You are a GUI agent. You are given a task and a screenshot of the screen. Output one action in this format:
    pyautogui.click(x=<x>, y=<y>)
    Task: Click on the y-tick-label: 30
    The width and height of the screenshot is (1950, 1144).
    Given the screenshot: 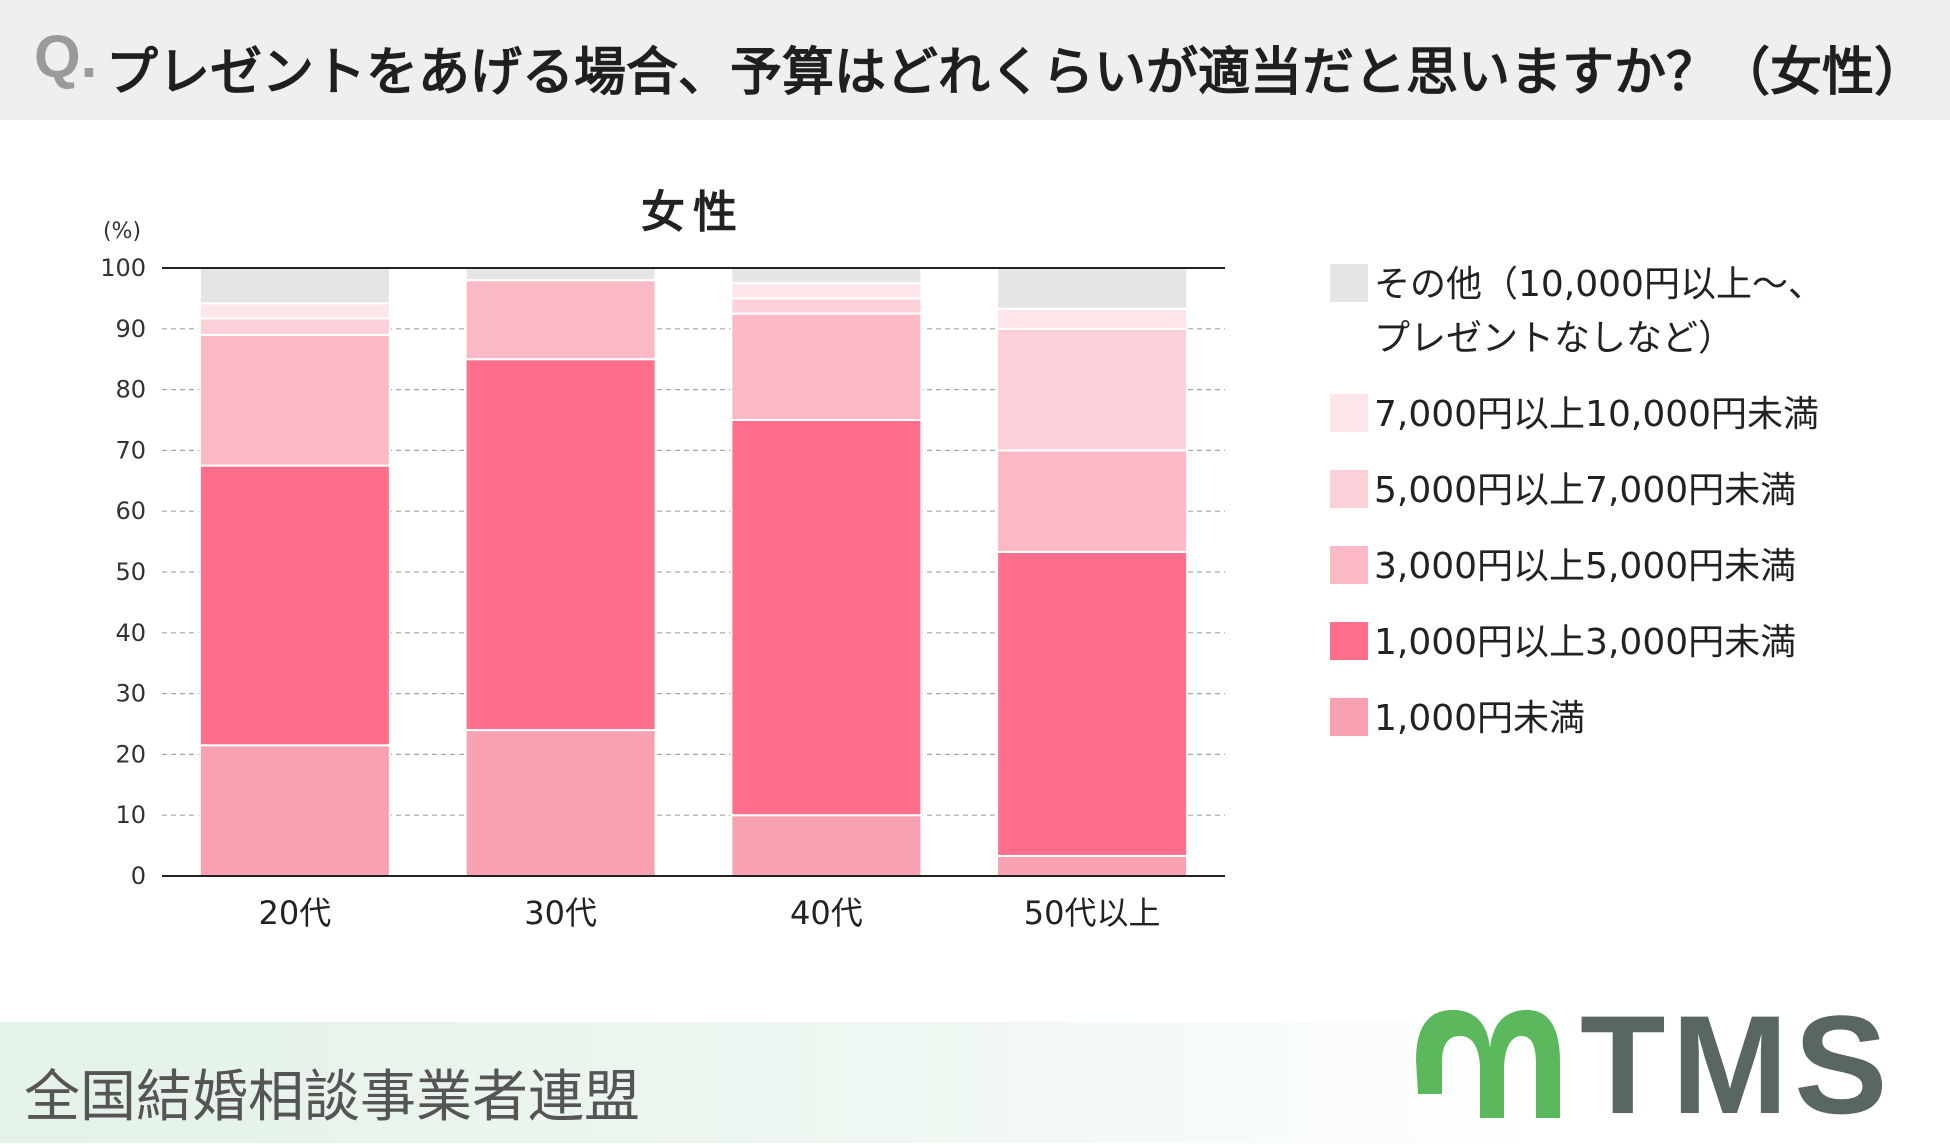 What is the action you would take?
    pyautogui.click(x=130, y=694)
    